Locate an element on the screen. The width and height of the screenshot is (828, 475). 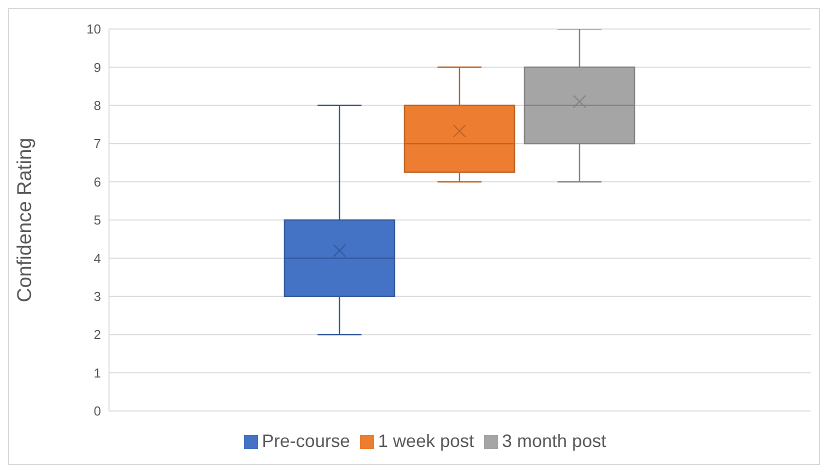
y-tick-label: 10 is located at coordinates (93, 29).